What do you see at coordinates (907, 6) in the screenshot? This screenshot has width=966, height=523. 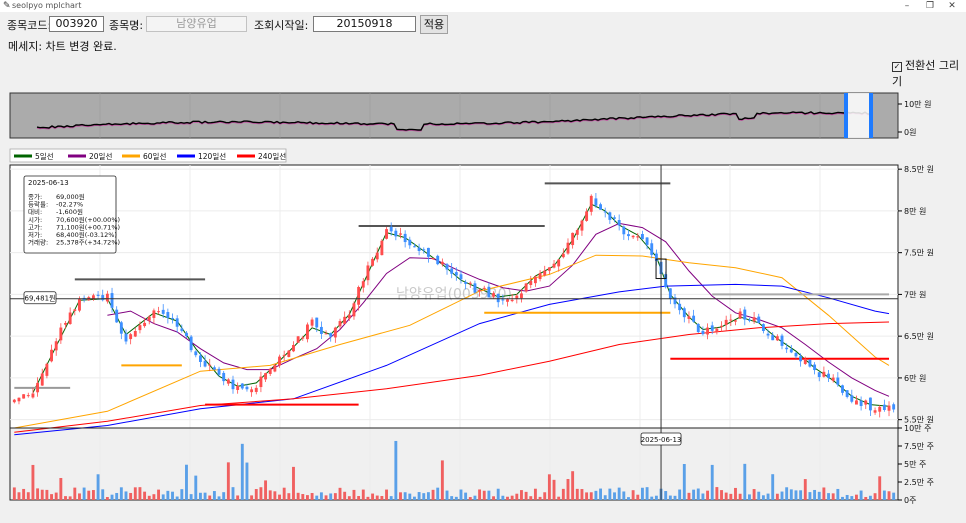 I see `minimize-button: –` at bounding box center [907, 6].